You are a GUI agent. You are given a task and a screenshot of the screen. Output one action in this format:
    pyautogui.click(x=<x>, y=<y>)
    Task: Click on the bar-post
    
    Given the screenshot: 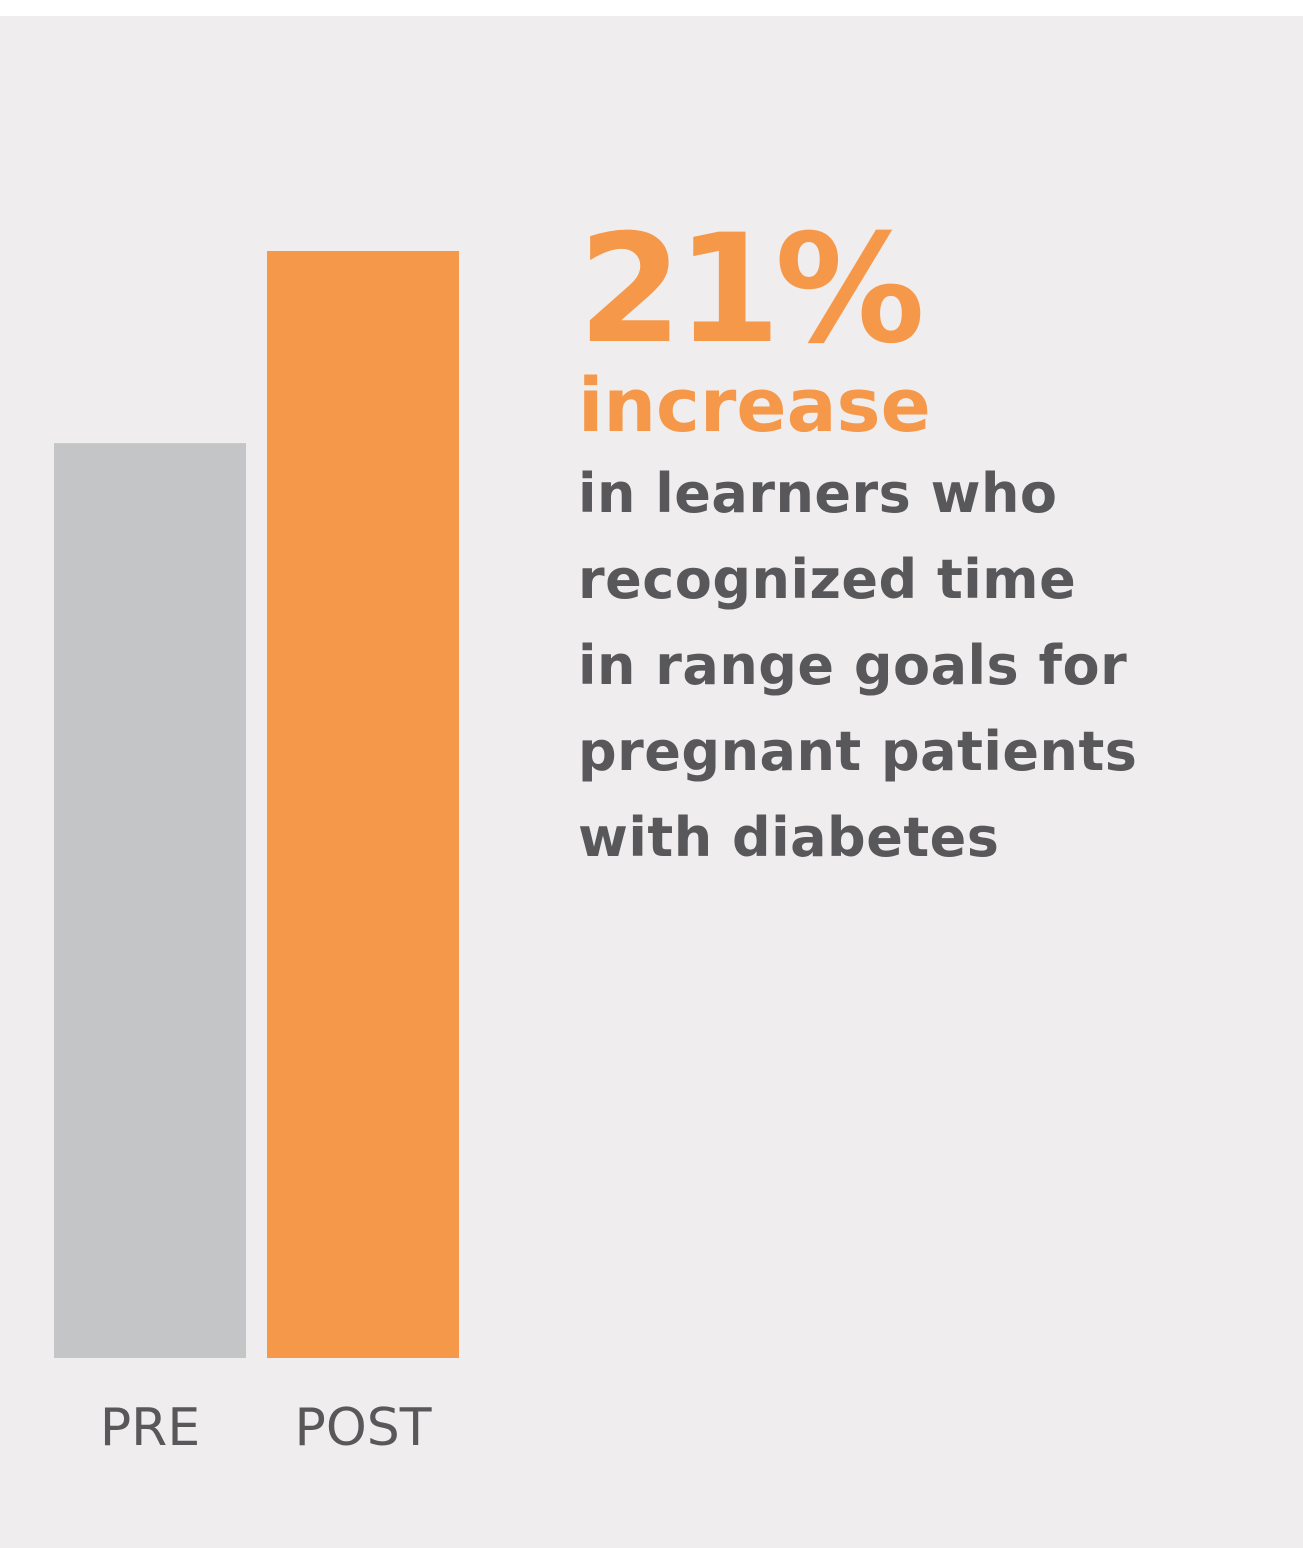 What is the action you would take?
    pyautogui.click(x=363, y=804)
    